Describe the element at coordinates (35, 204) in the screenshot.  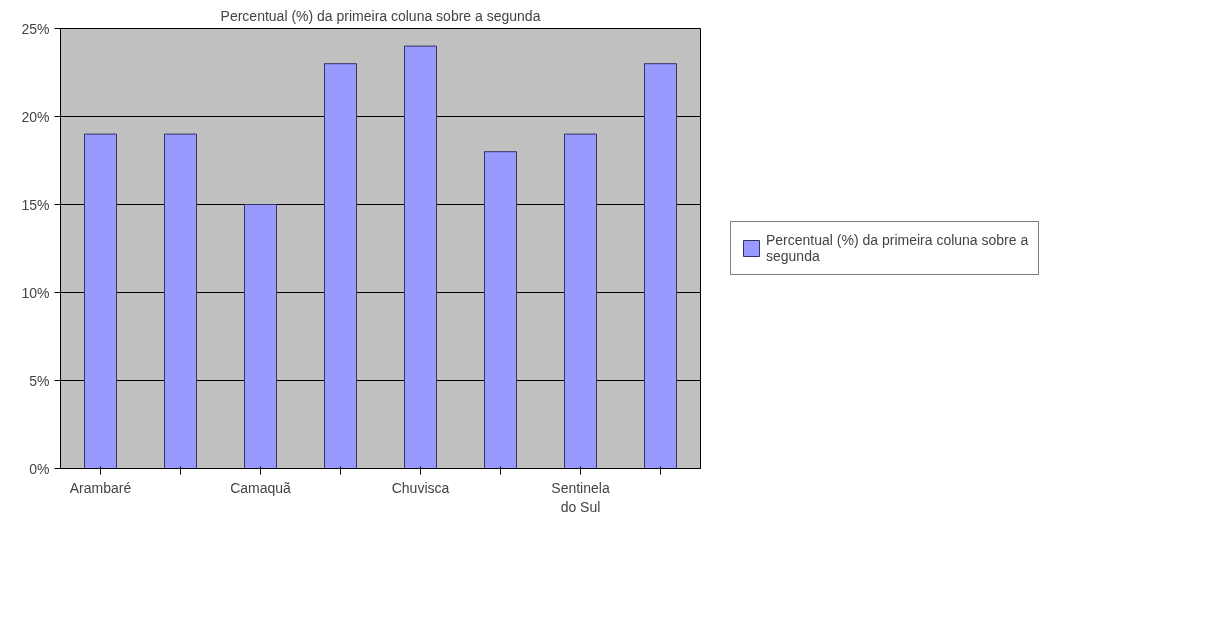
I see `y-tick-label: 15%` at that location.